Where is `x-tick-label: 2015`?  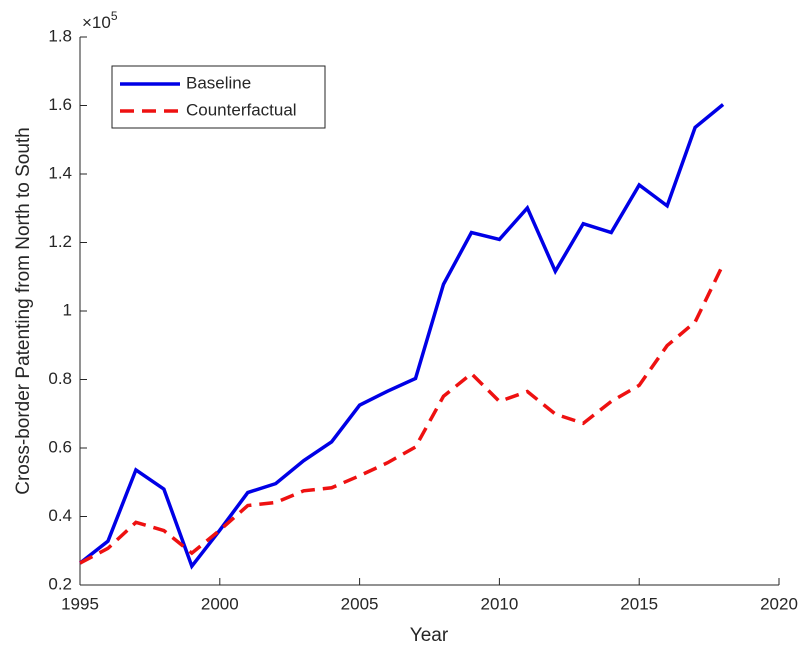
x-tick-label: 2015 is located at coordinates (639, 603).